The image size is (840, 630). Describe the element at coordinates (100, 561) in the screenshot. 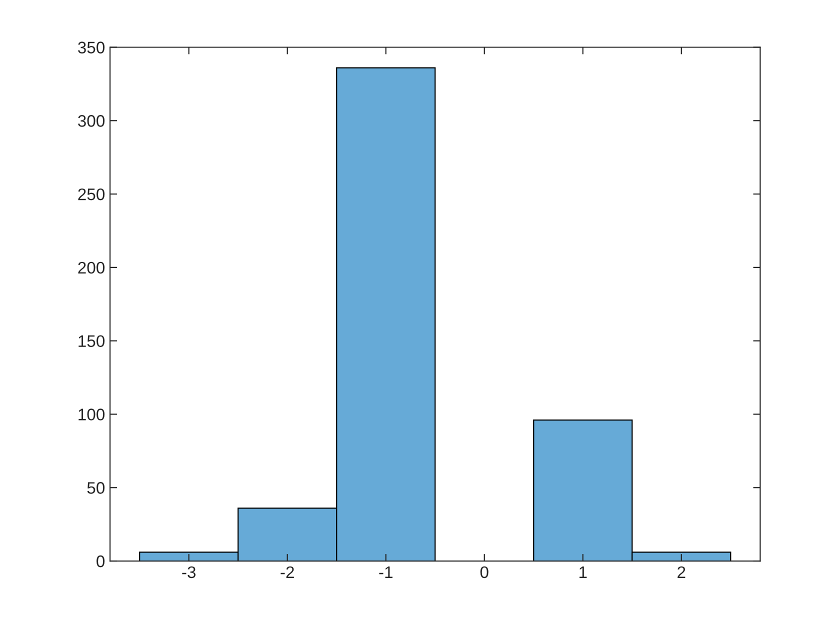

I see `y-tick-label: 0` at that location.